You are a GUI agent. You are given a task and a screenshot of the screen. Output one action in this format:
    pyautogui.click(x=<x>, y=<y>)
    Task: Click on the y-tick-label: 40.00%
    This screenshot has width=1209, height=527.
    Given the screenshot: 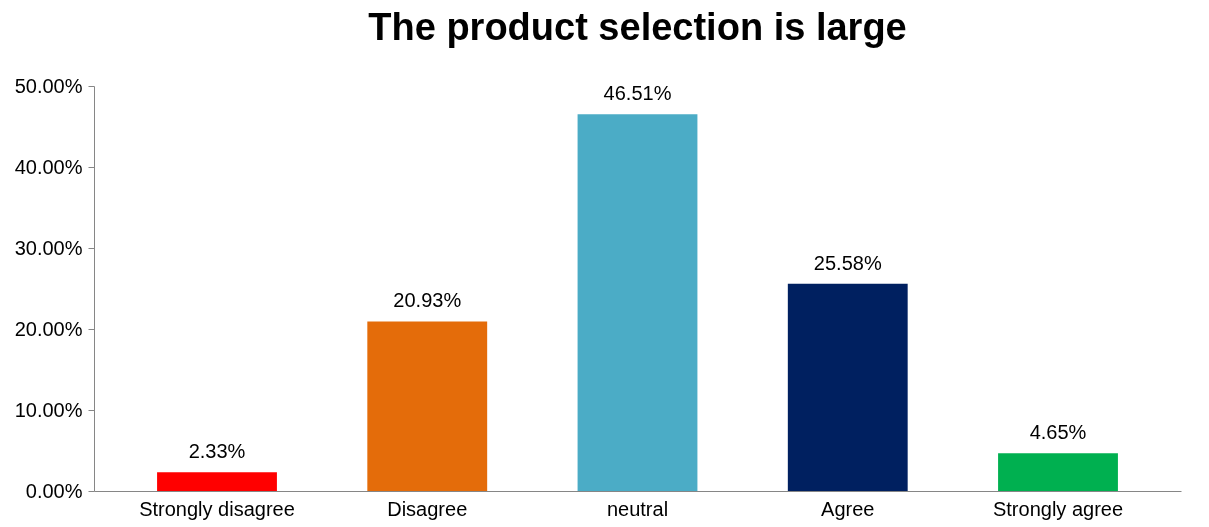 What is the action you would take?
    pyautogui.click(x=48, y=166)
    